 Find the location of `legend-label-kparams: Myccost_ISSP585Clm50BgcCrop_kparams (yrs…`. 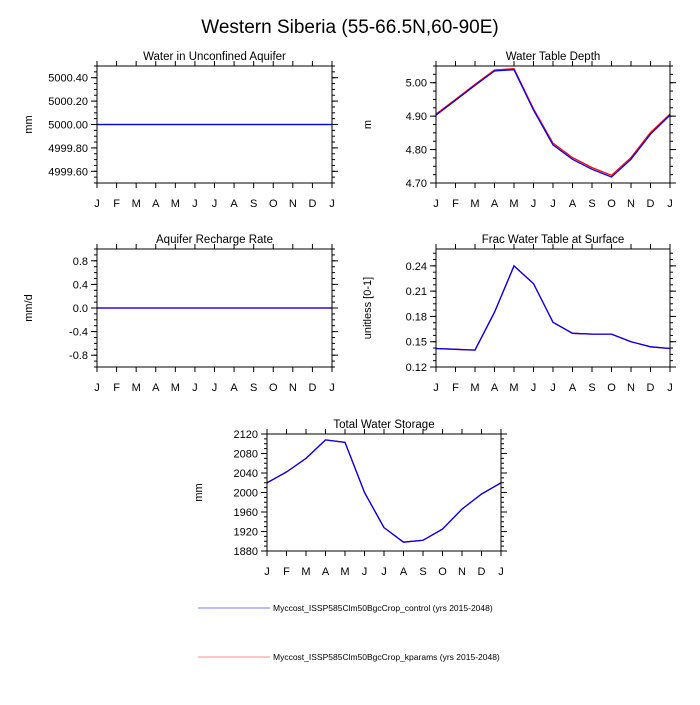

legend-label-kparams: Myccost_ISSP585Clm50BgcCrop_kparams (yrs… is located at coordinates (386, 657).